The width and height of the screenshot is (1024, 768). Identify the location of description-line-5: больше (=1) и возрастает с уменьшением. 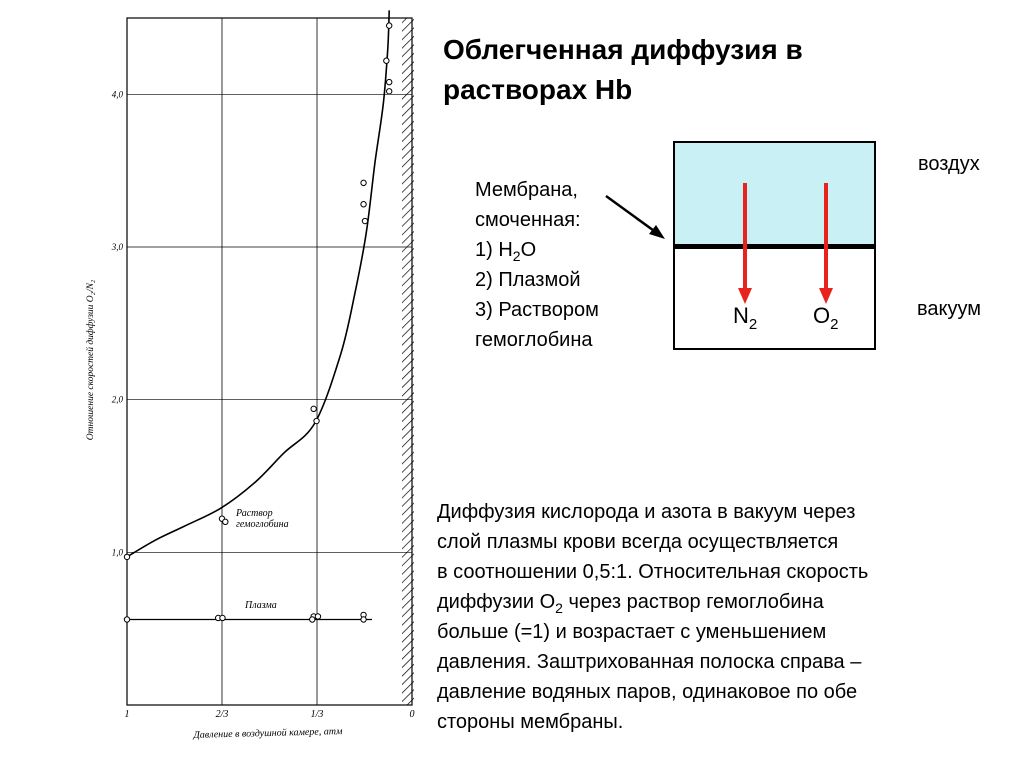
(632, 632).